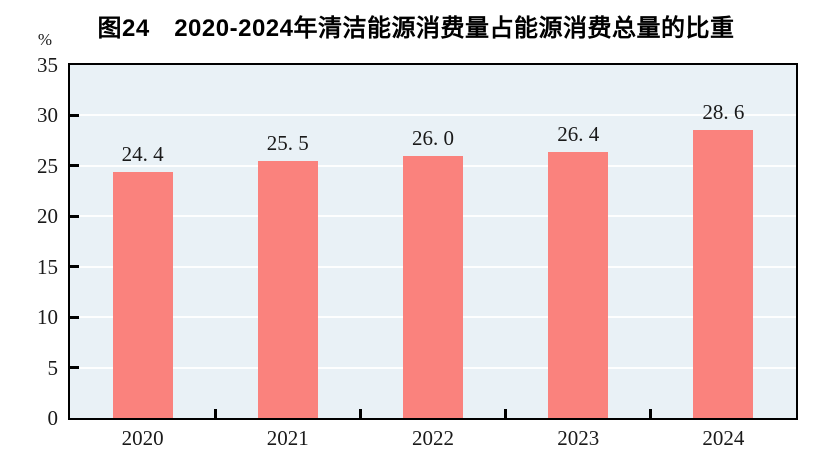  What do you see at coordinates (287, 289) in the screenshot?
I see `bar-2021` at bounding box center [287, 289].